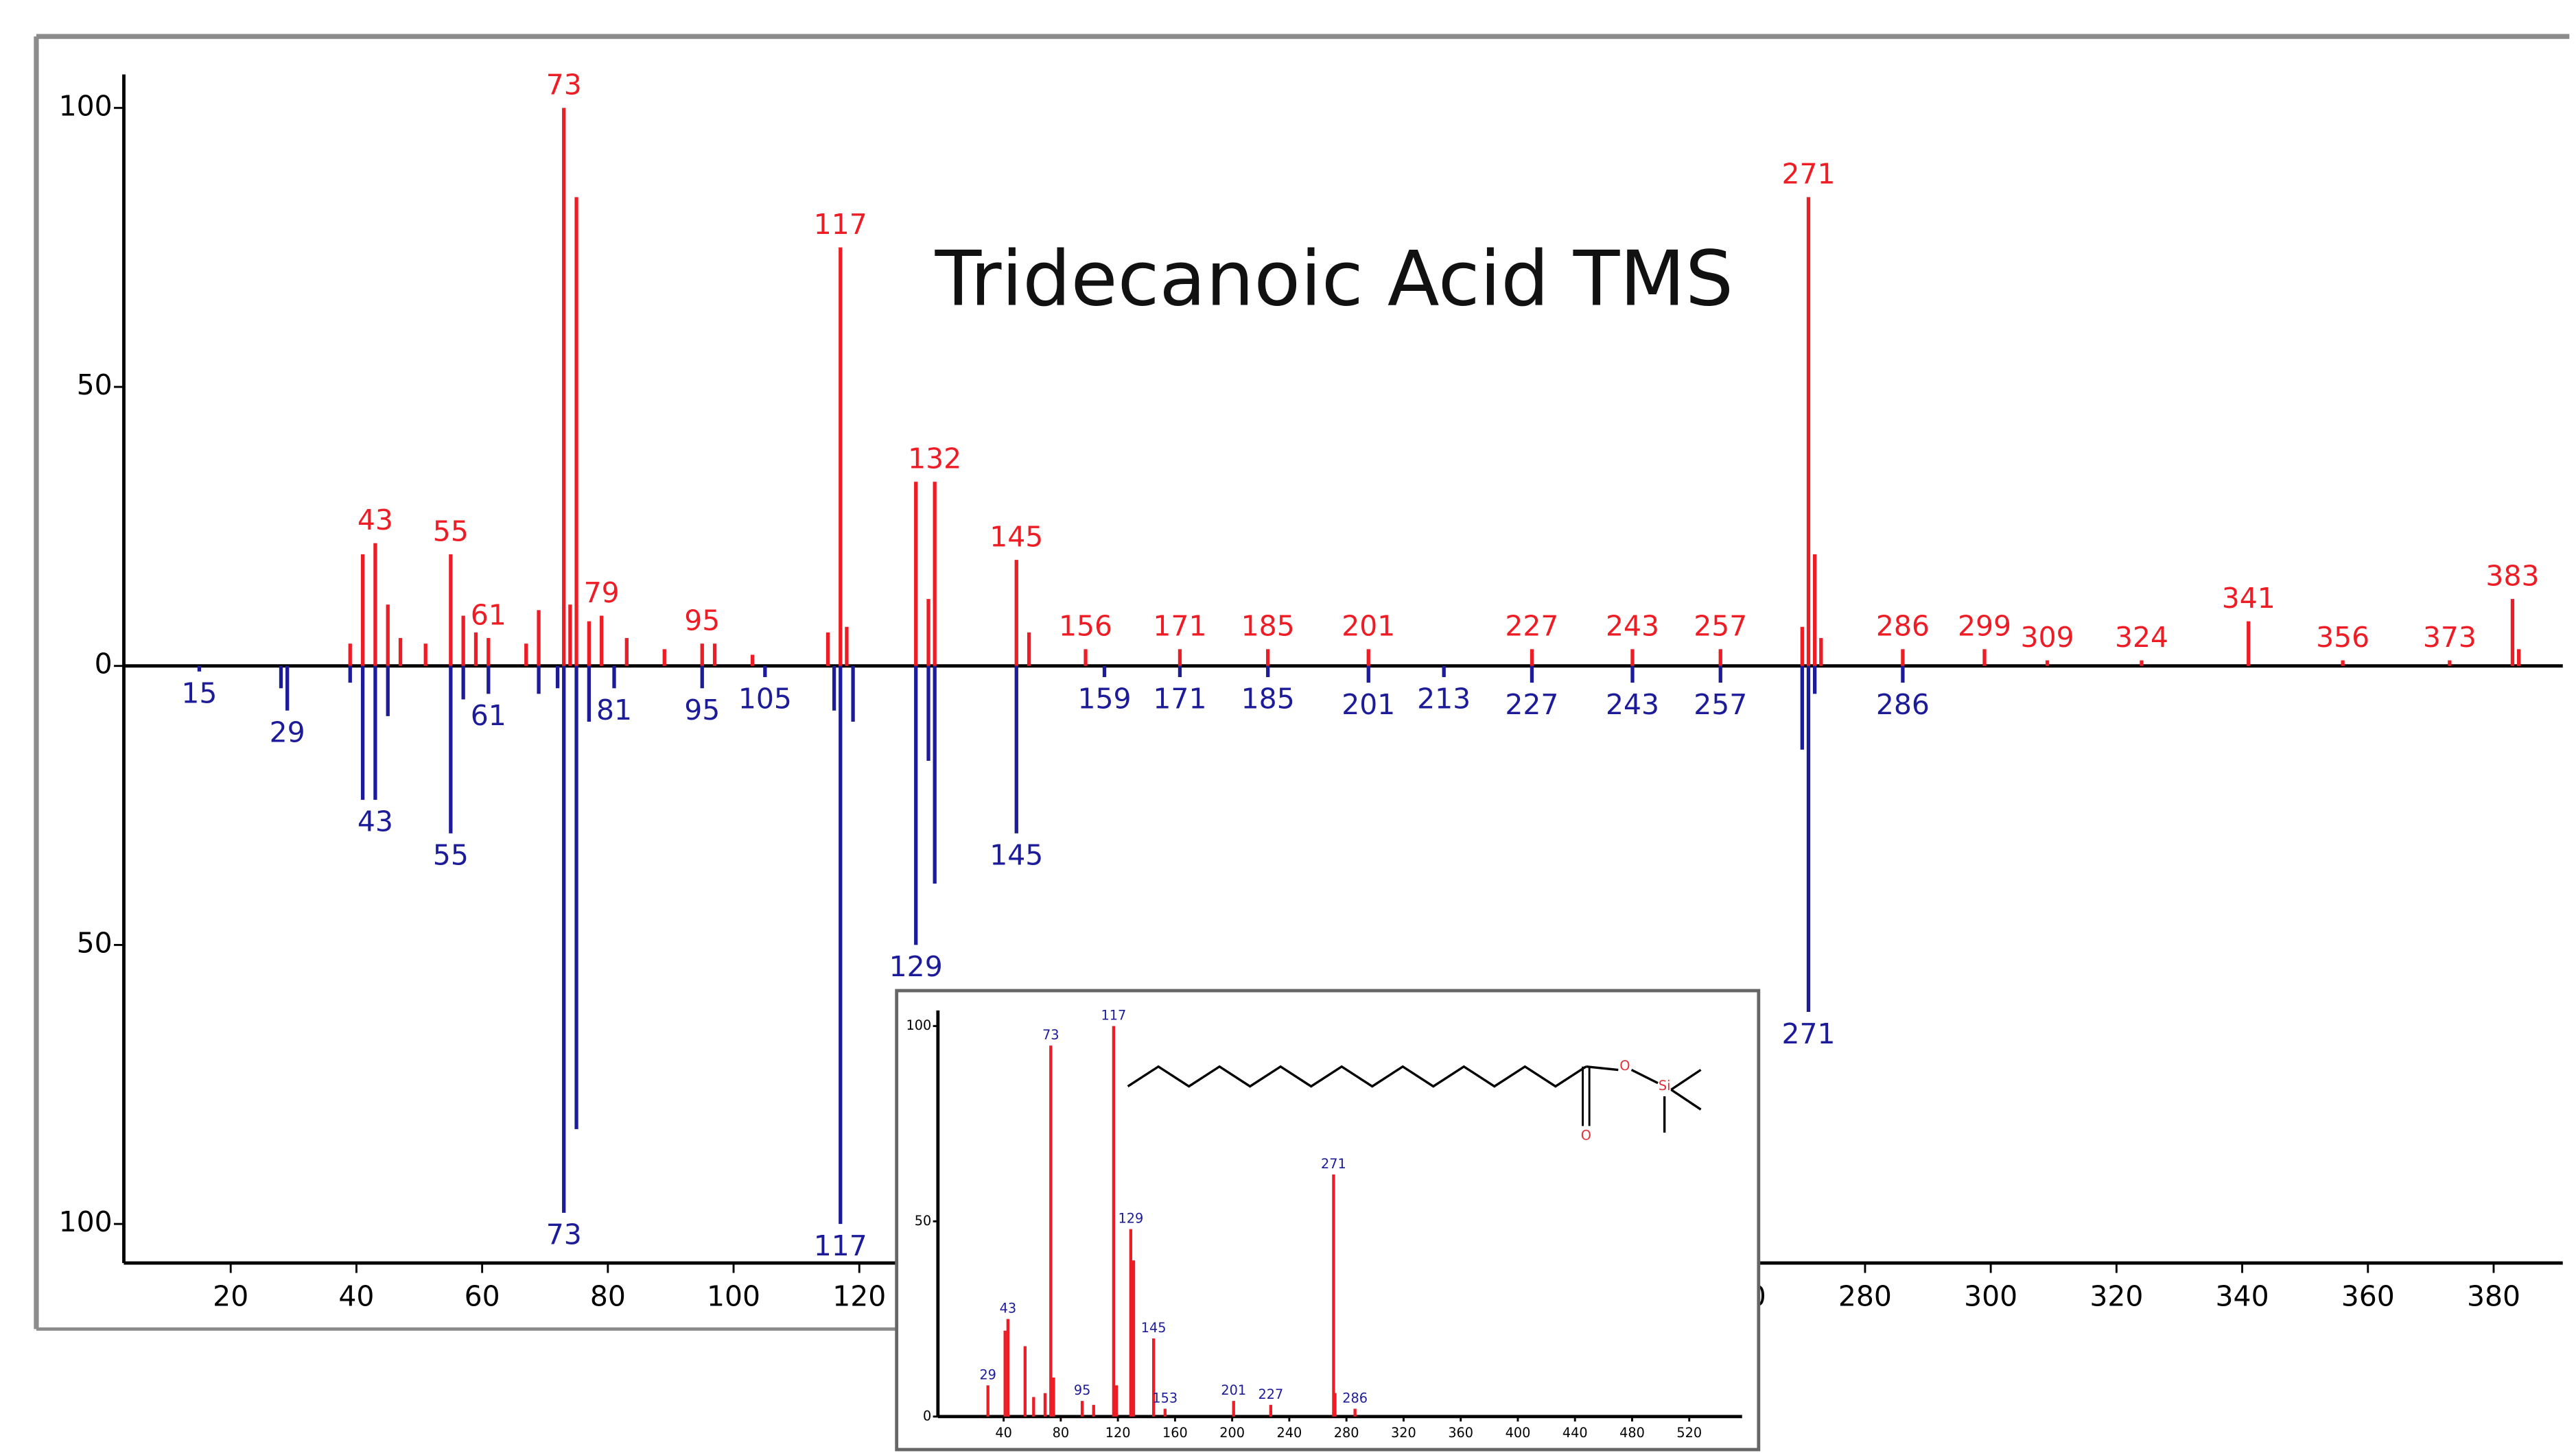 The width and height of the screenshot is (2576, 1453). Describe the element at coordinates (765, 699) in the screenshot. I see `peak-label: 105` at that location.